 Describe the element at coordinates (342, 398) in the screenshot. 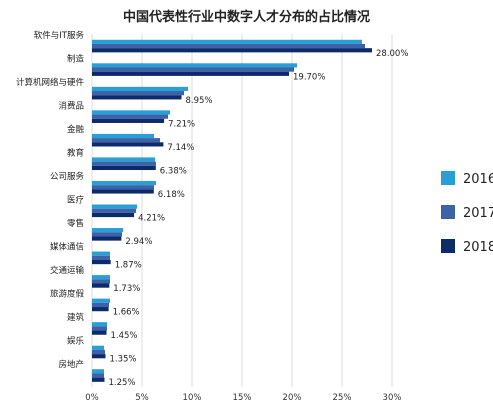

I see `x-tick-label: 25%` at that location.